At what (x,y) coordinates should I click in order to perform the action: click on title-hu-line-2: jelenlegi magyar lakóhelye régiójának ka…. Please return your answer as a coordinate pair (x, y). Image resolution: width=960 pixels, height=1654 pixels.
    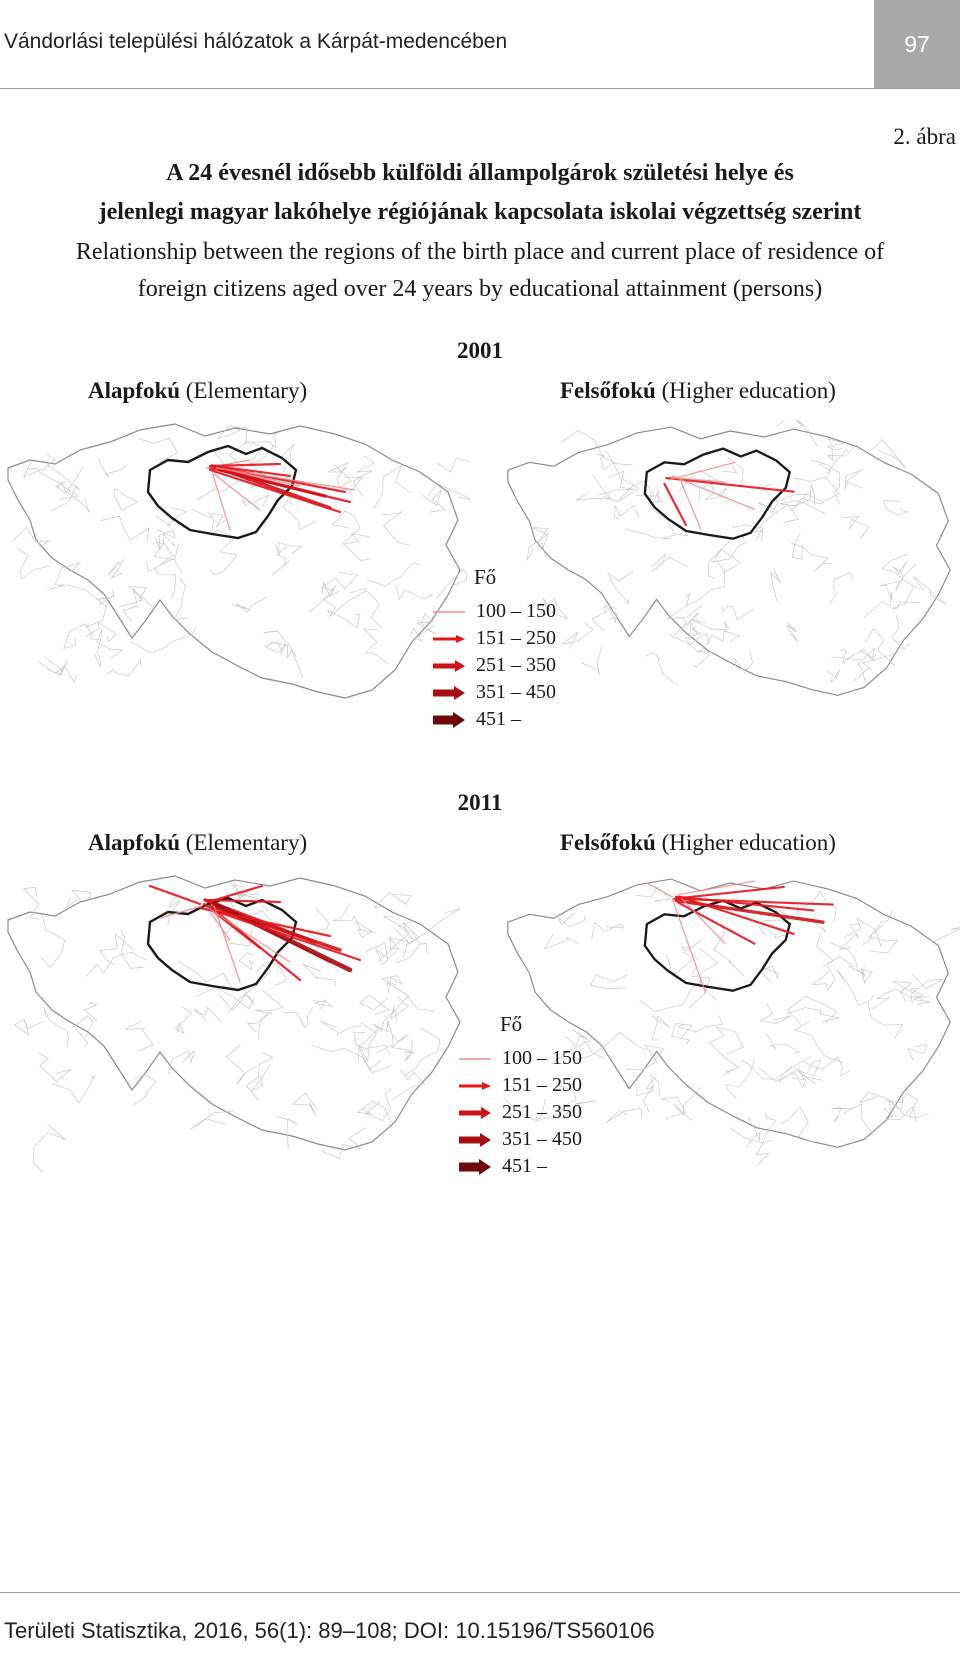
    Looking at the image, I should click on (480, 212).